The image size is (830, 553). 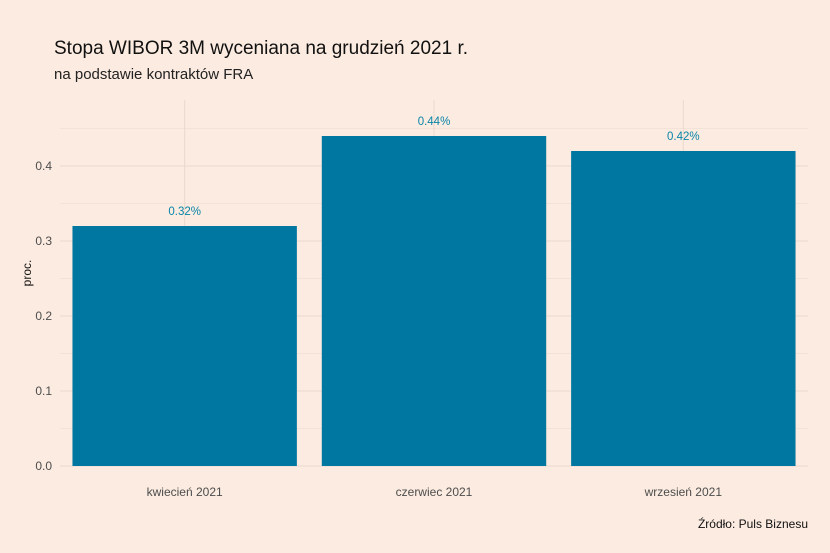 I want to click on bar, so click(x=184, y=346).